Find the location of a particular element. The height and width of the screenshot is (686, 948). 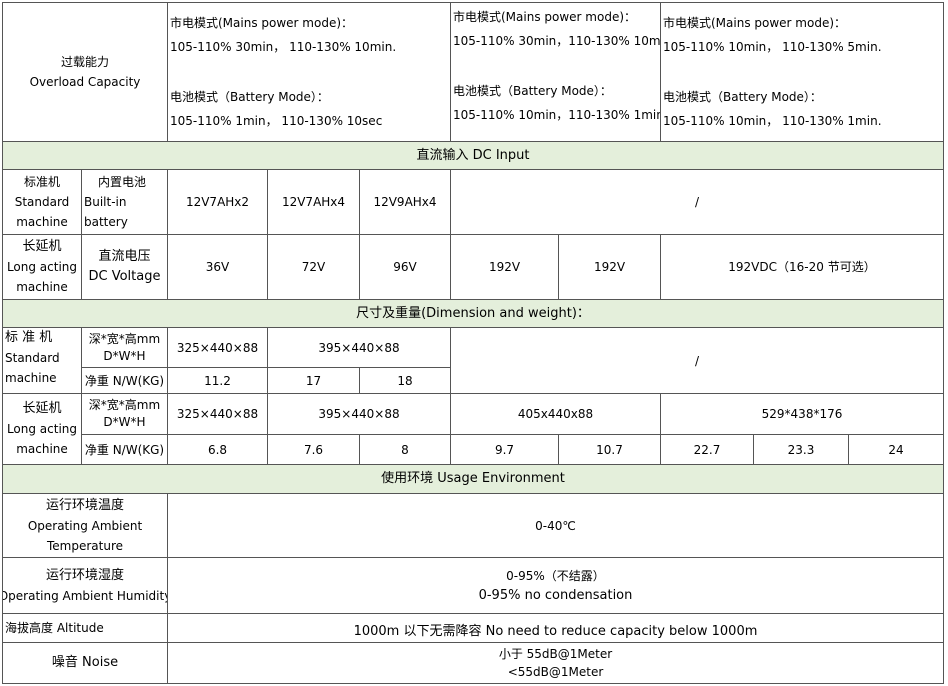

header: 尺寸及重量(Dimension and weight)： is located at coordinates (473, 313).